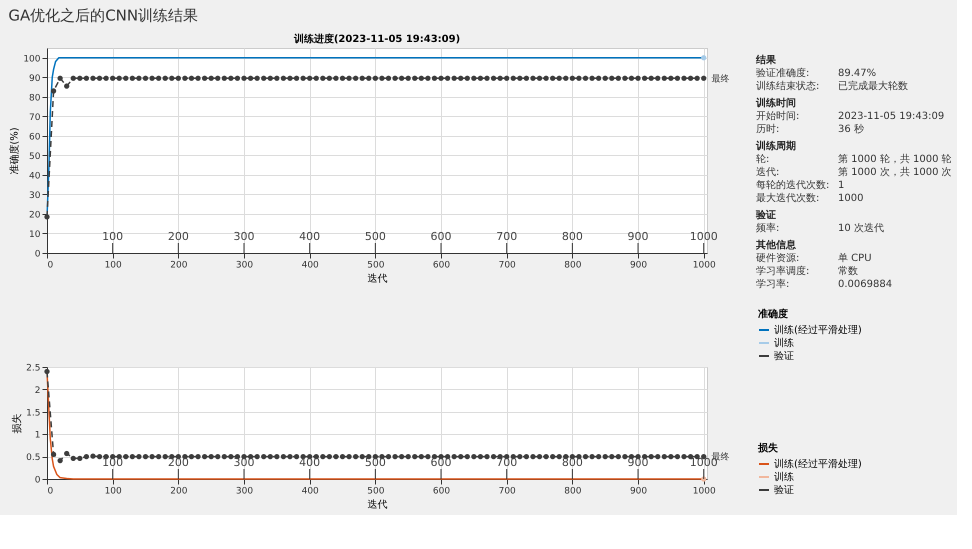 This screenshot has height=549, width=972. What do you see at coordinates (14, 151) in the screenshot?
I see `y-axis-title: 准确度(%)` at bounding box center [14, 151].